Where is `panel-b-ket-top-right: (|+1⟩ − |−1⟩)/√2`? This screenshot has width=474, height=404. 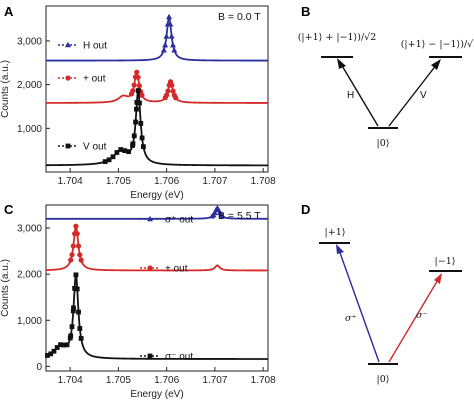 panel-b-ket-top-right: (|+1⟩ − |−1⟩)/√2 is located at coordinates (437, 44).